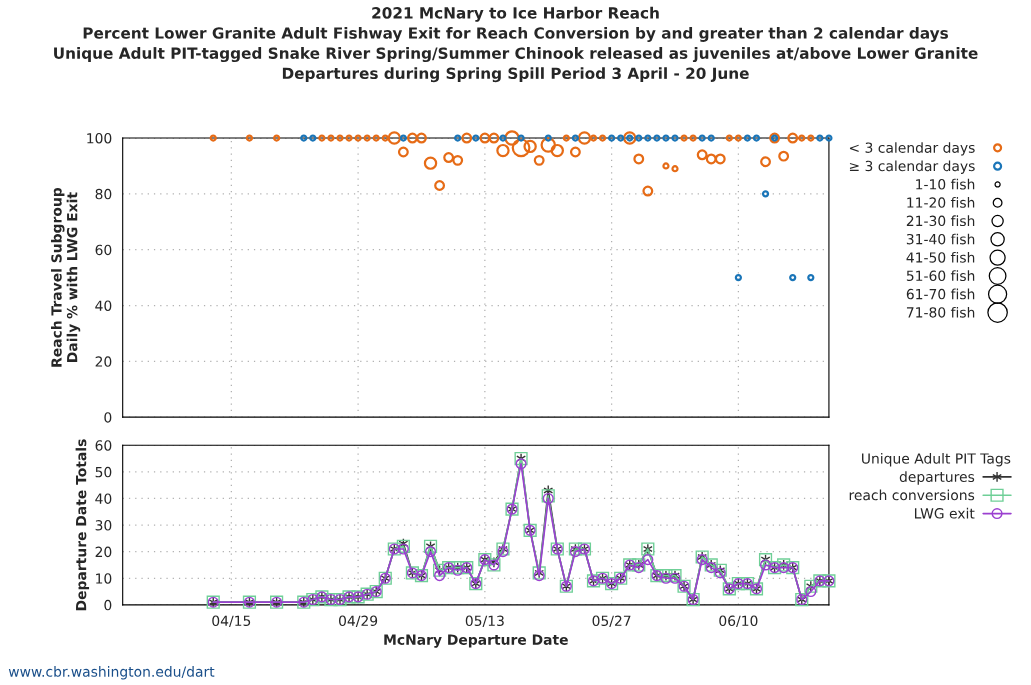 This screenshot has width=1031, height=685. Describe the element at coordinates (944, 513) in the screenshot. I see `legend-label: LWG exit` at that location.